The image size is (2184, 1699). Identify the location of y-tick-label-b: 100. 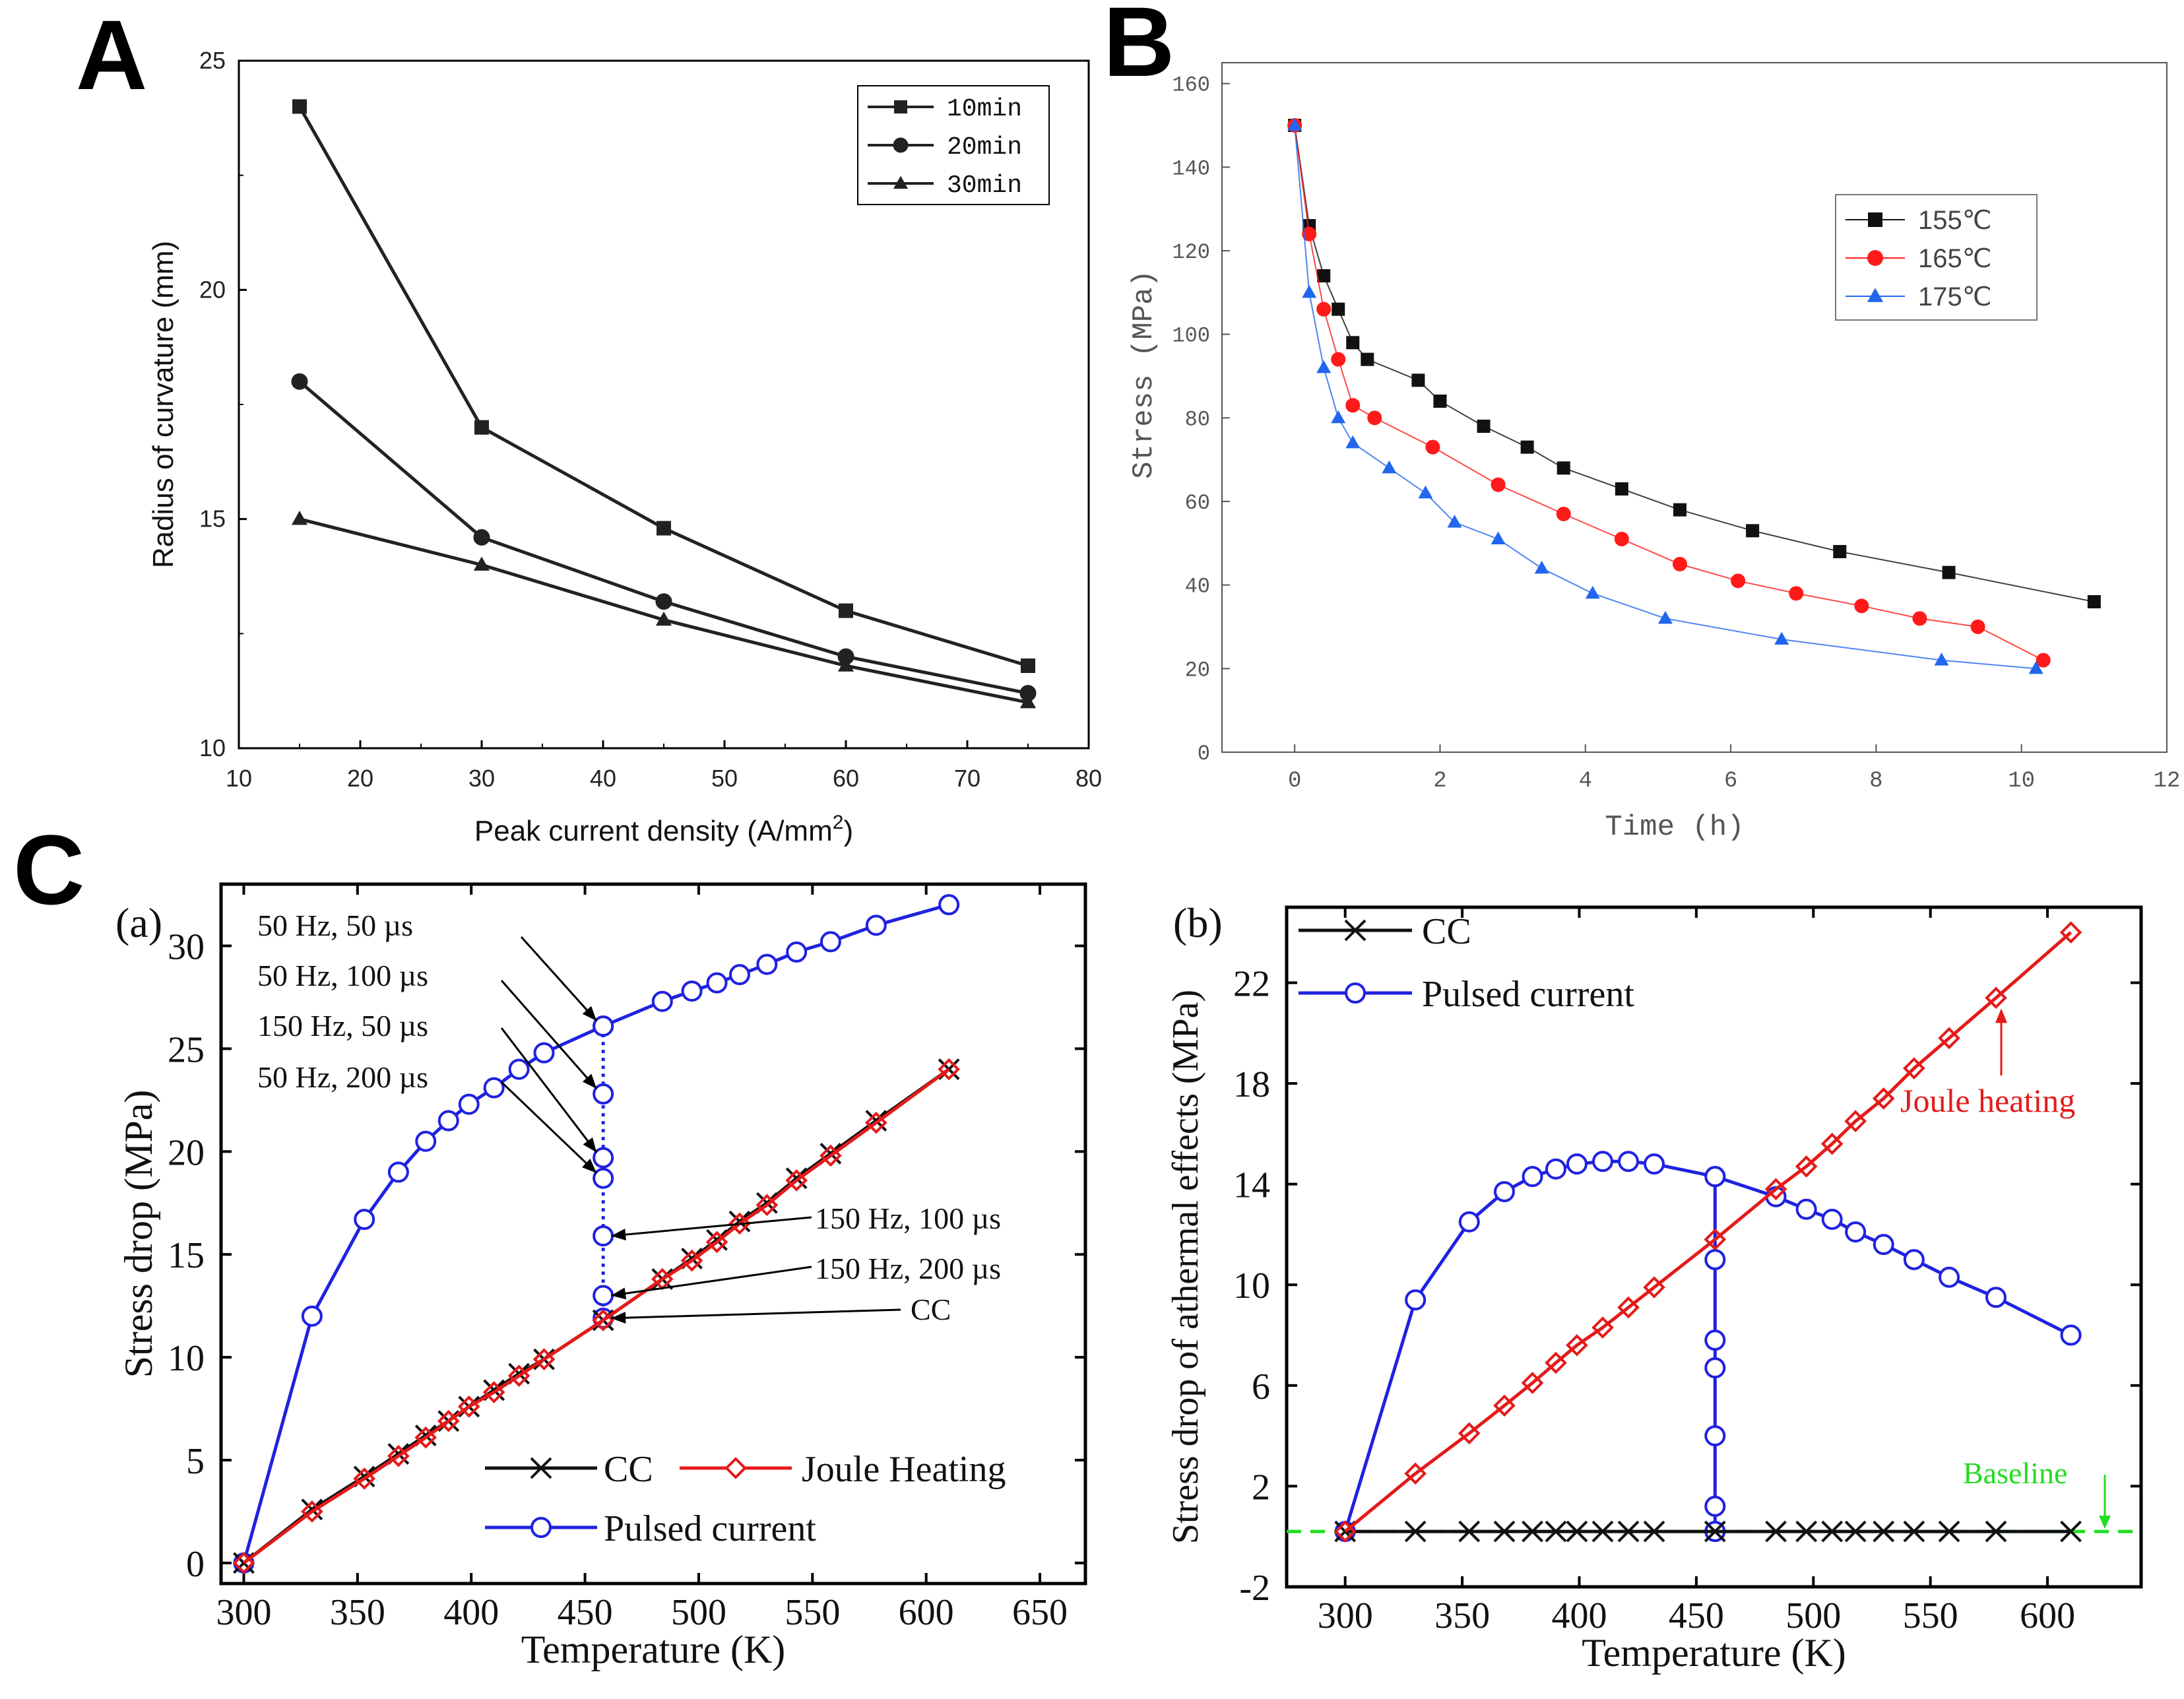
(1191, 336).